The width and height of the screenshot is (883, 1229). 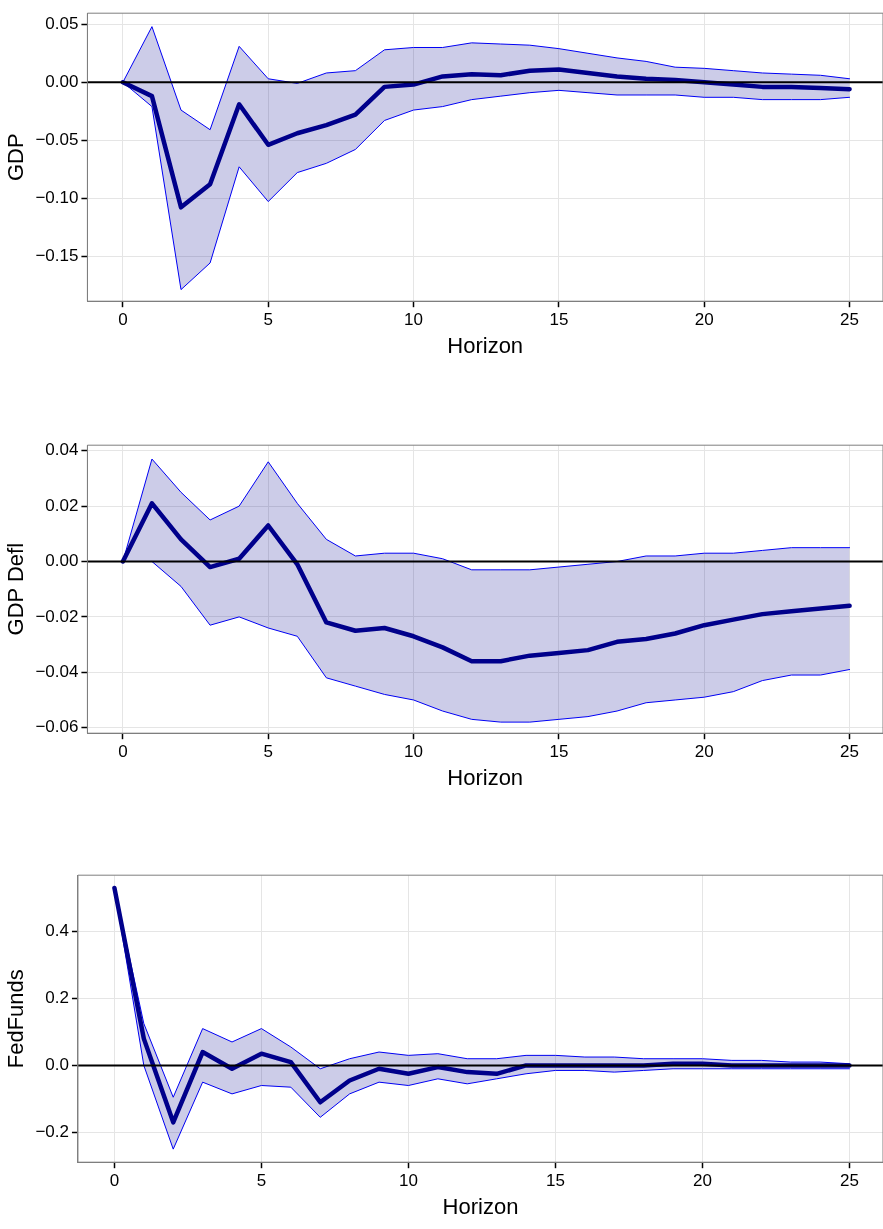 What do you see at coordinates (57, 616) in the screenshot?
I see `y-tick-label: −0.02` at bounding box center [57, 616].